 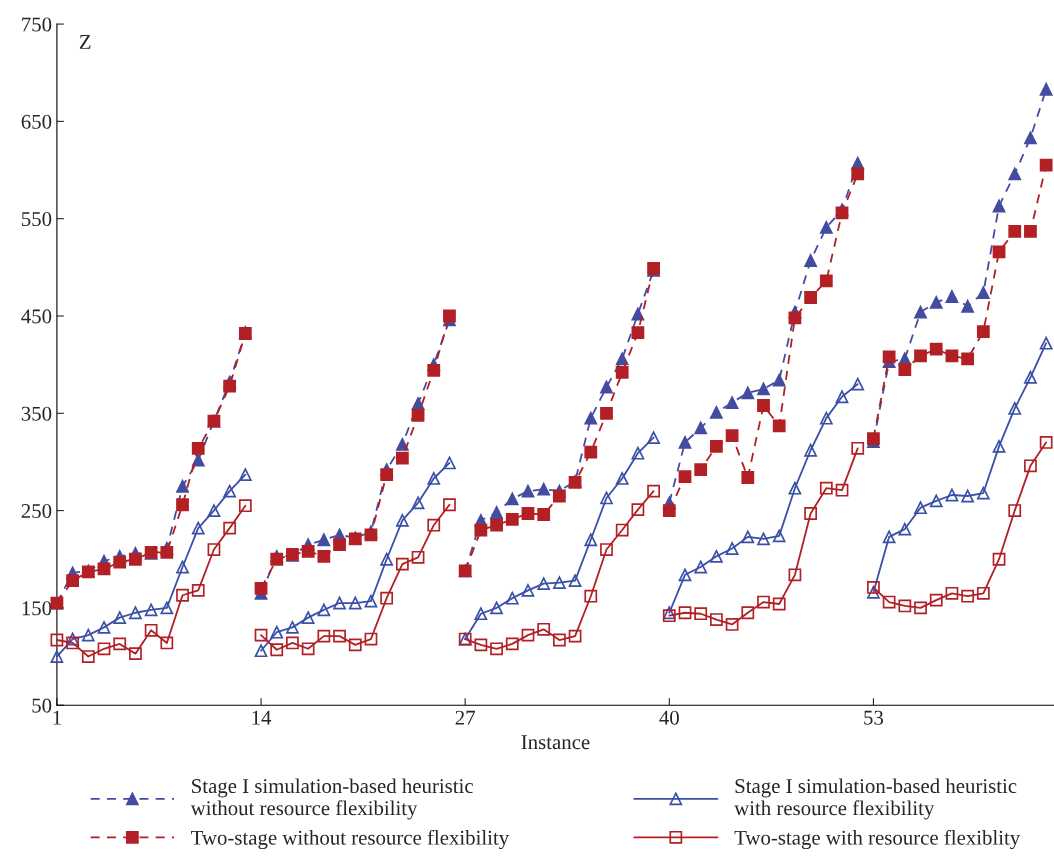 I want to click on legend-label: Two-stage without resource flexibility, so click(x=350, y=839).